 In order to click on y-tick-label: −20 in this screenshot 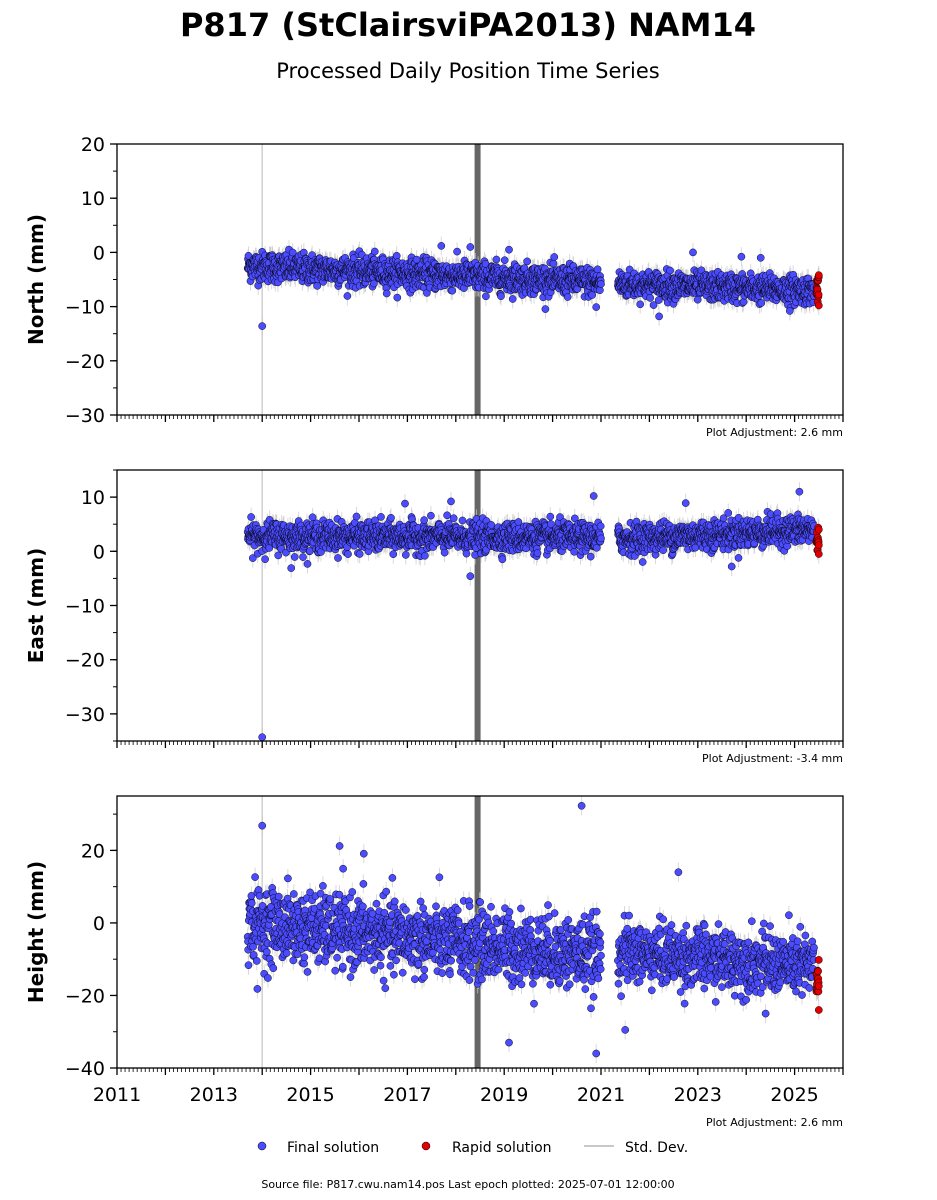, I will do `click(85, 362)`.